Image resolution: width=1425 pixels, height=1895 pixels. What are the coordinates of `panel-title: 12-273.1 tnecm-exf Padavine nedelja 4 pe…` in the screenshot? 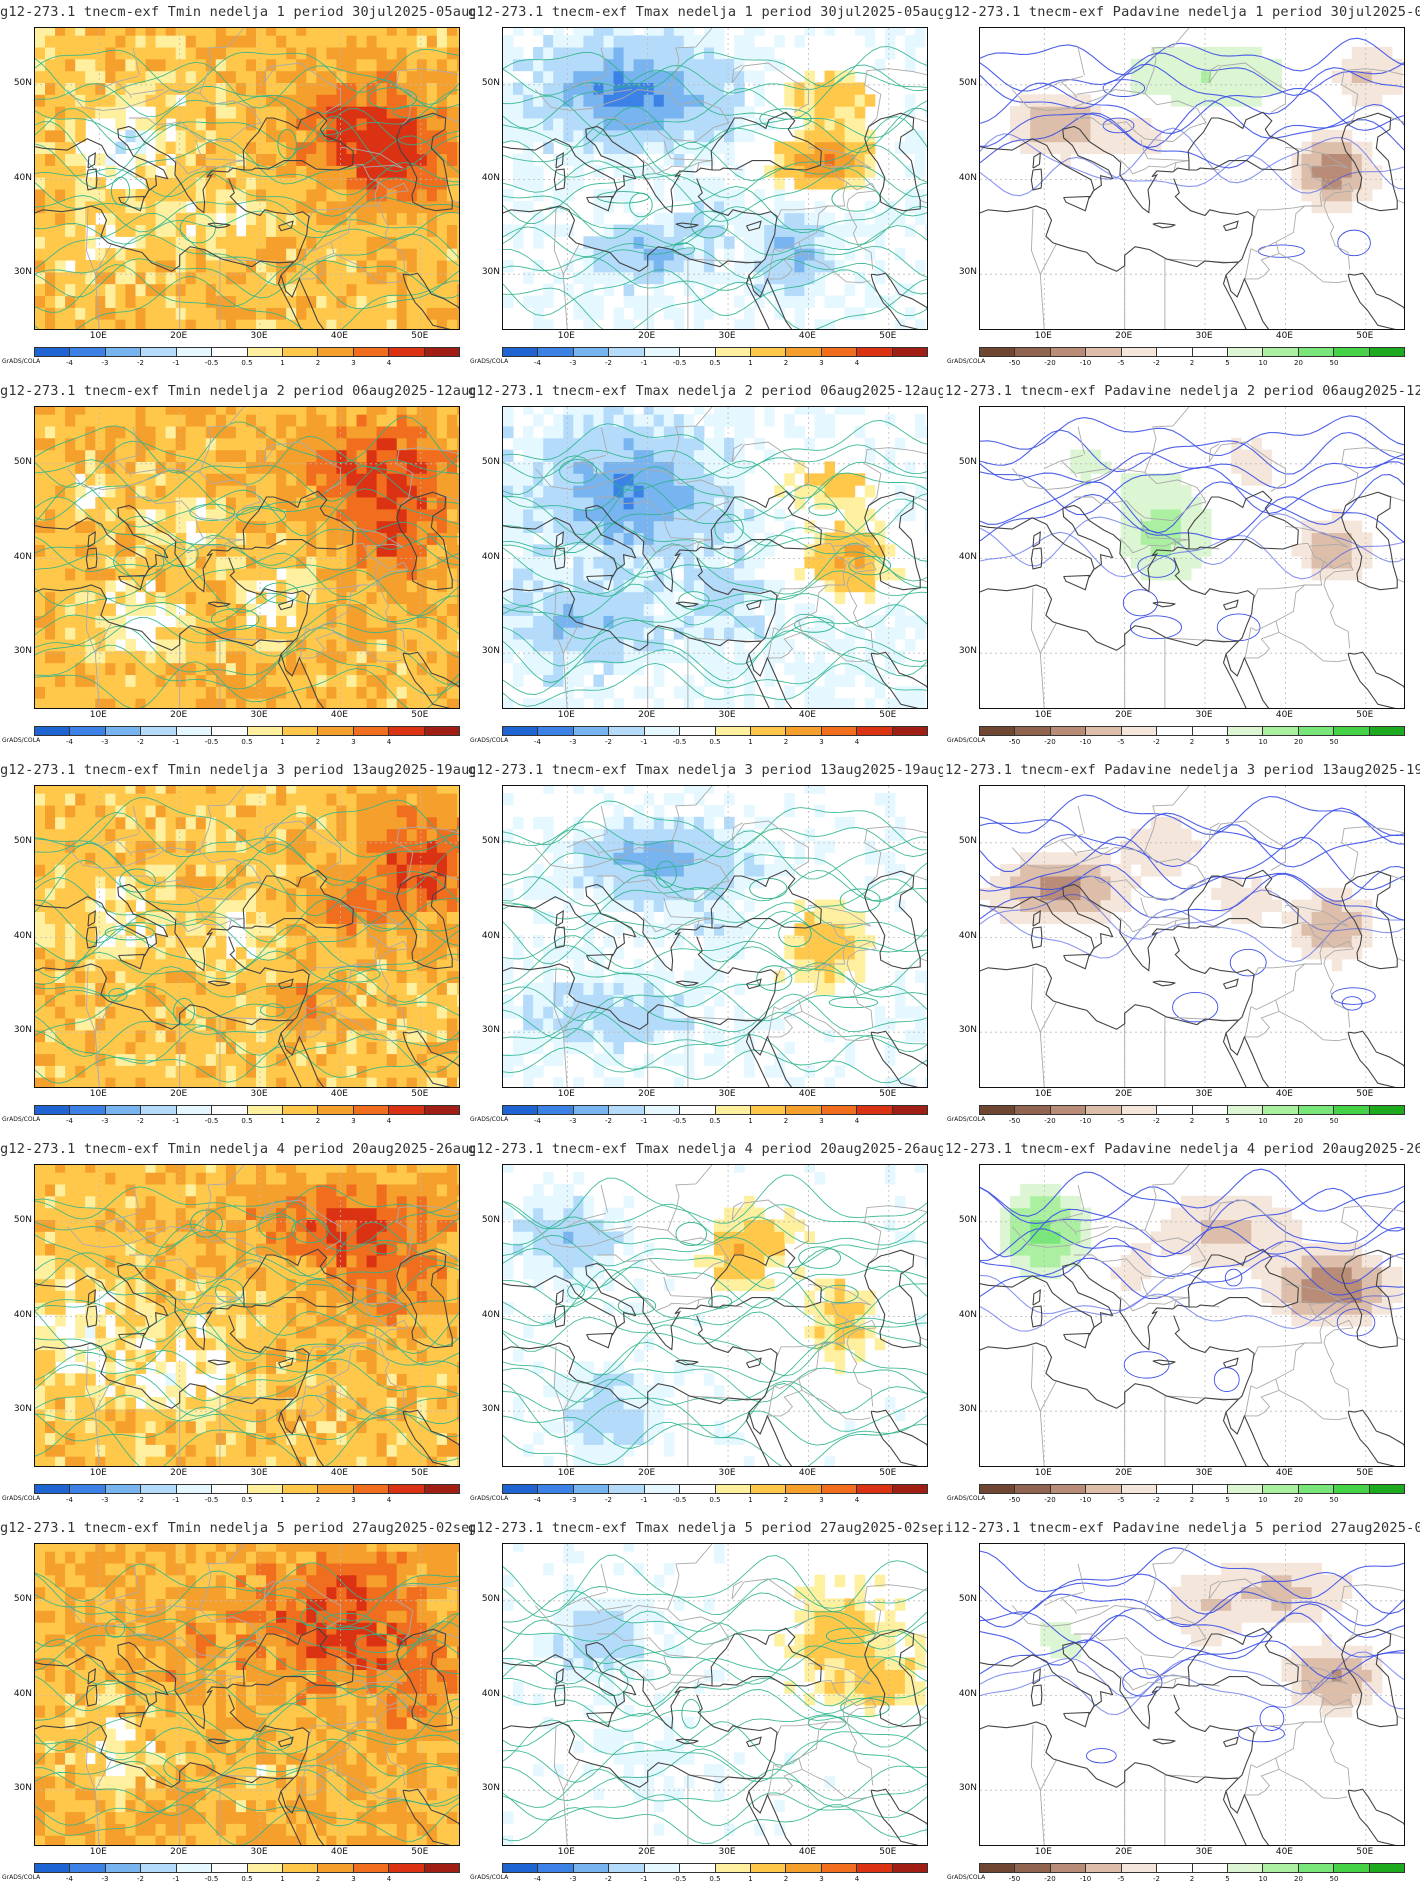 It's located at (1182, 1149).